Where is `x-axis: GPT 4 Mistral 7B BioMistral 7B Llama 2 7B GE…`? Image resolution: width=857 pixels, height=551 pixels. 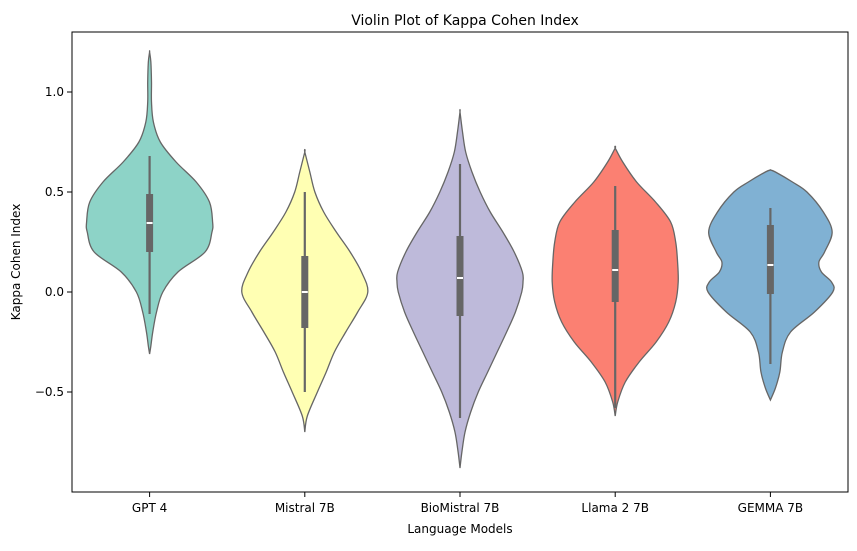
x-axis: GPT 4 Mistral 7B BioMistral 7B Llama 2 7B GE… is located at coordinates (467, 503).